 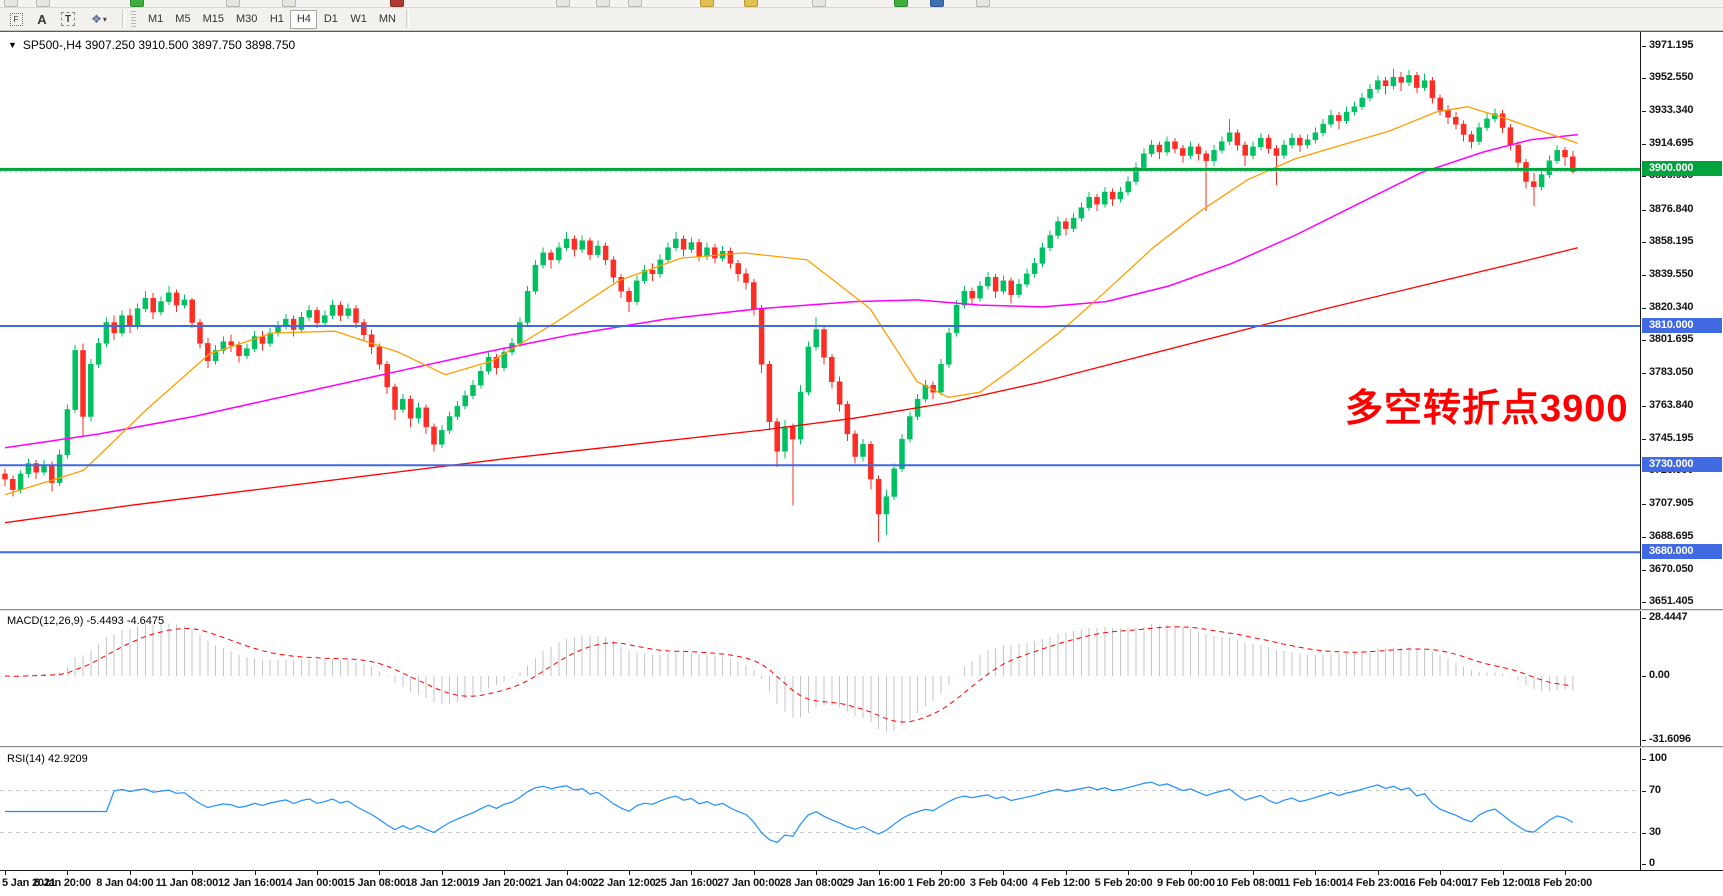 What do you see at coordinates (1667, 45) in the screenshot?
I see `price-tick-label: 3971.195` at bounding box center [1667, 45].